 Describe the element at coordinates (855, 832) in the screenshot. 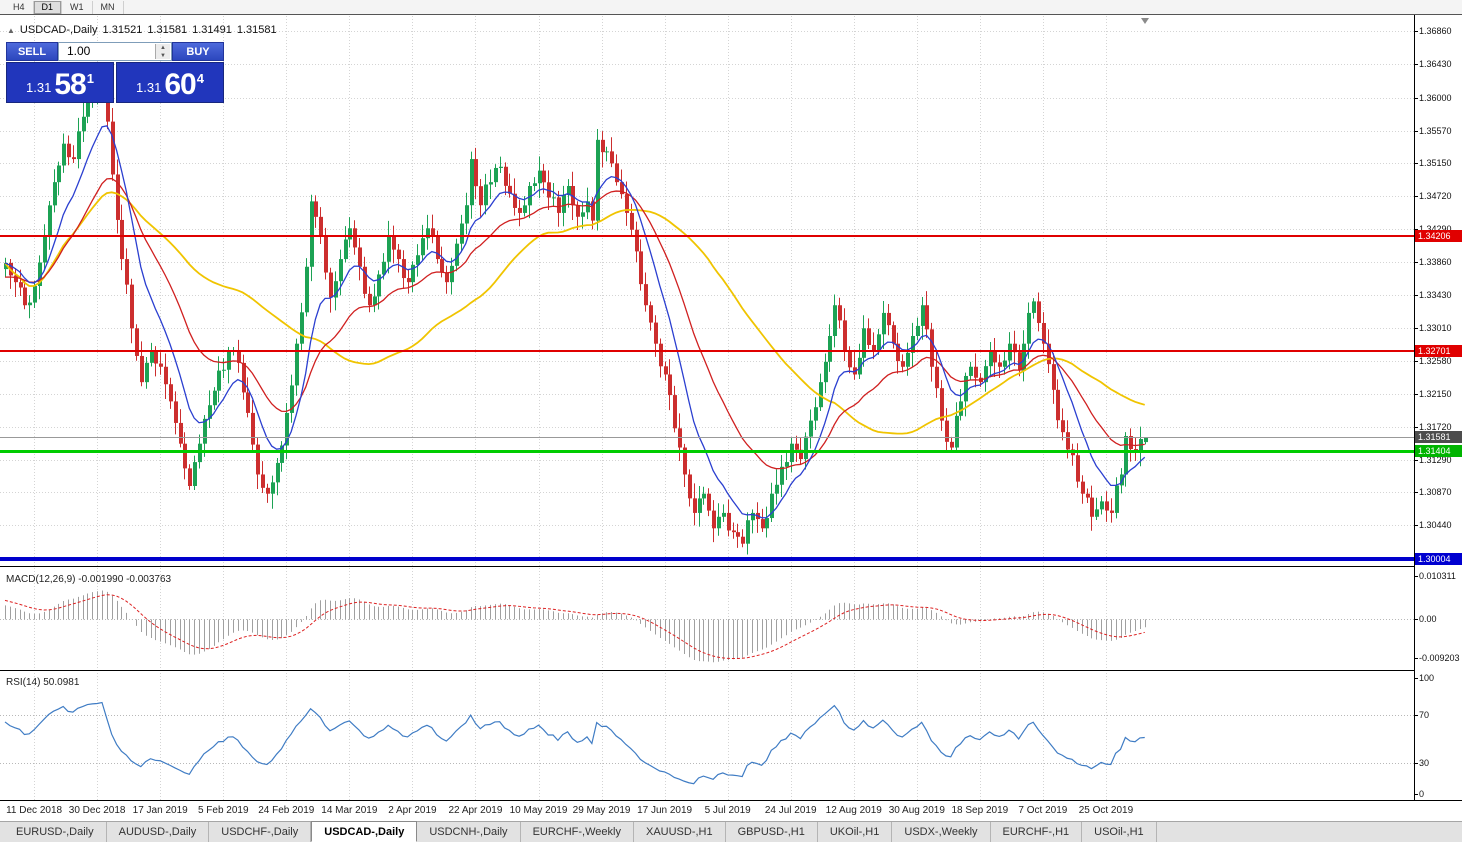

I see `chart-tab-ukoil-h1: UKOil-,H1` at that location.